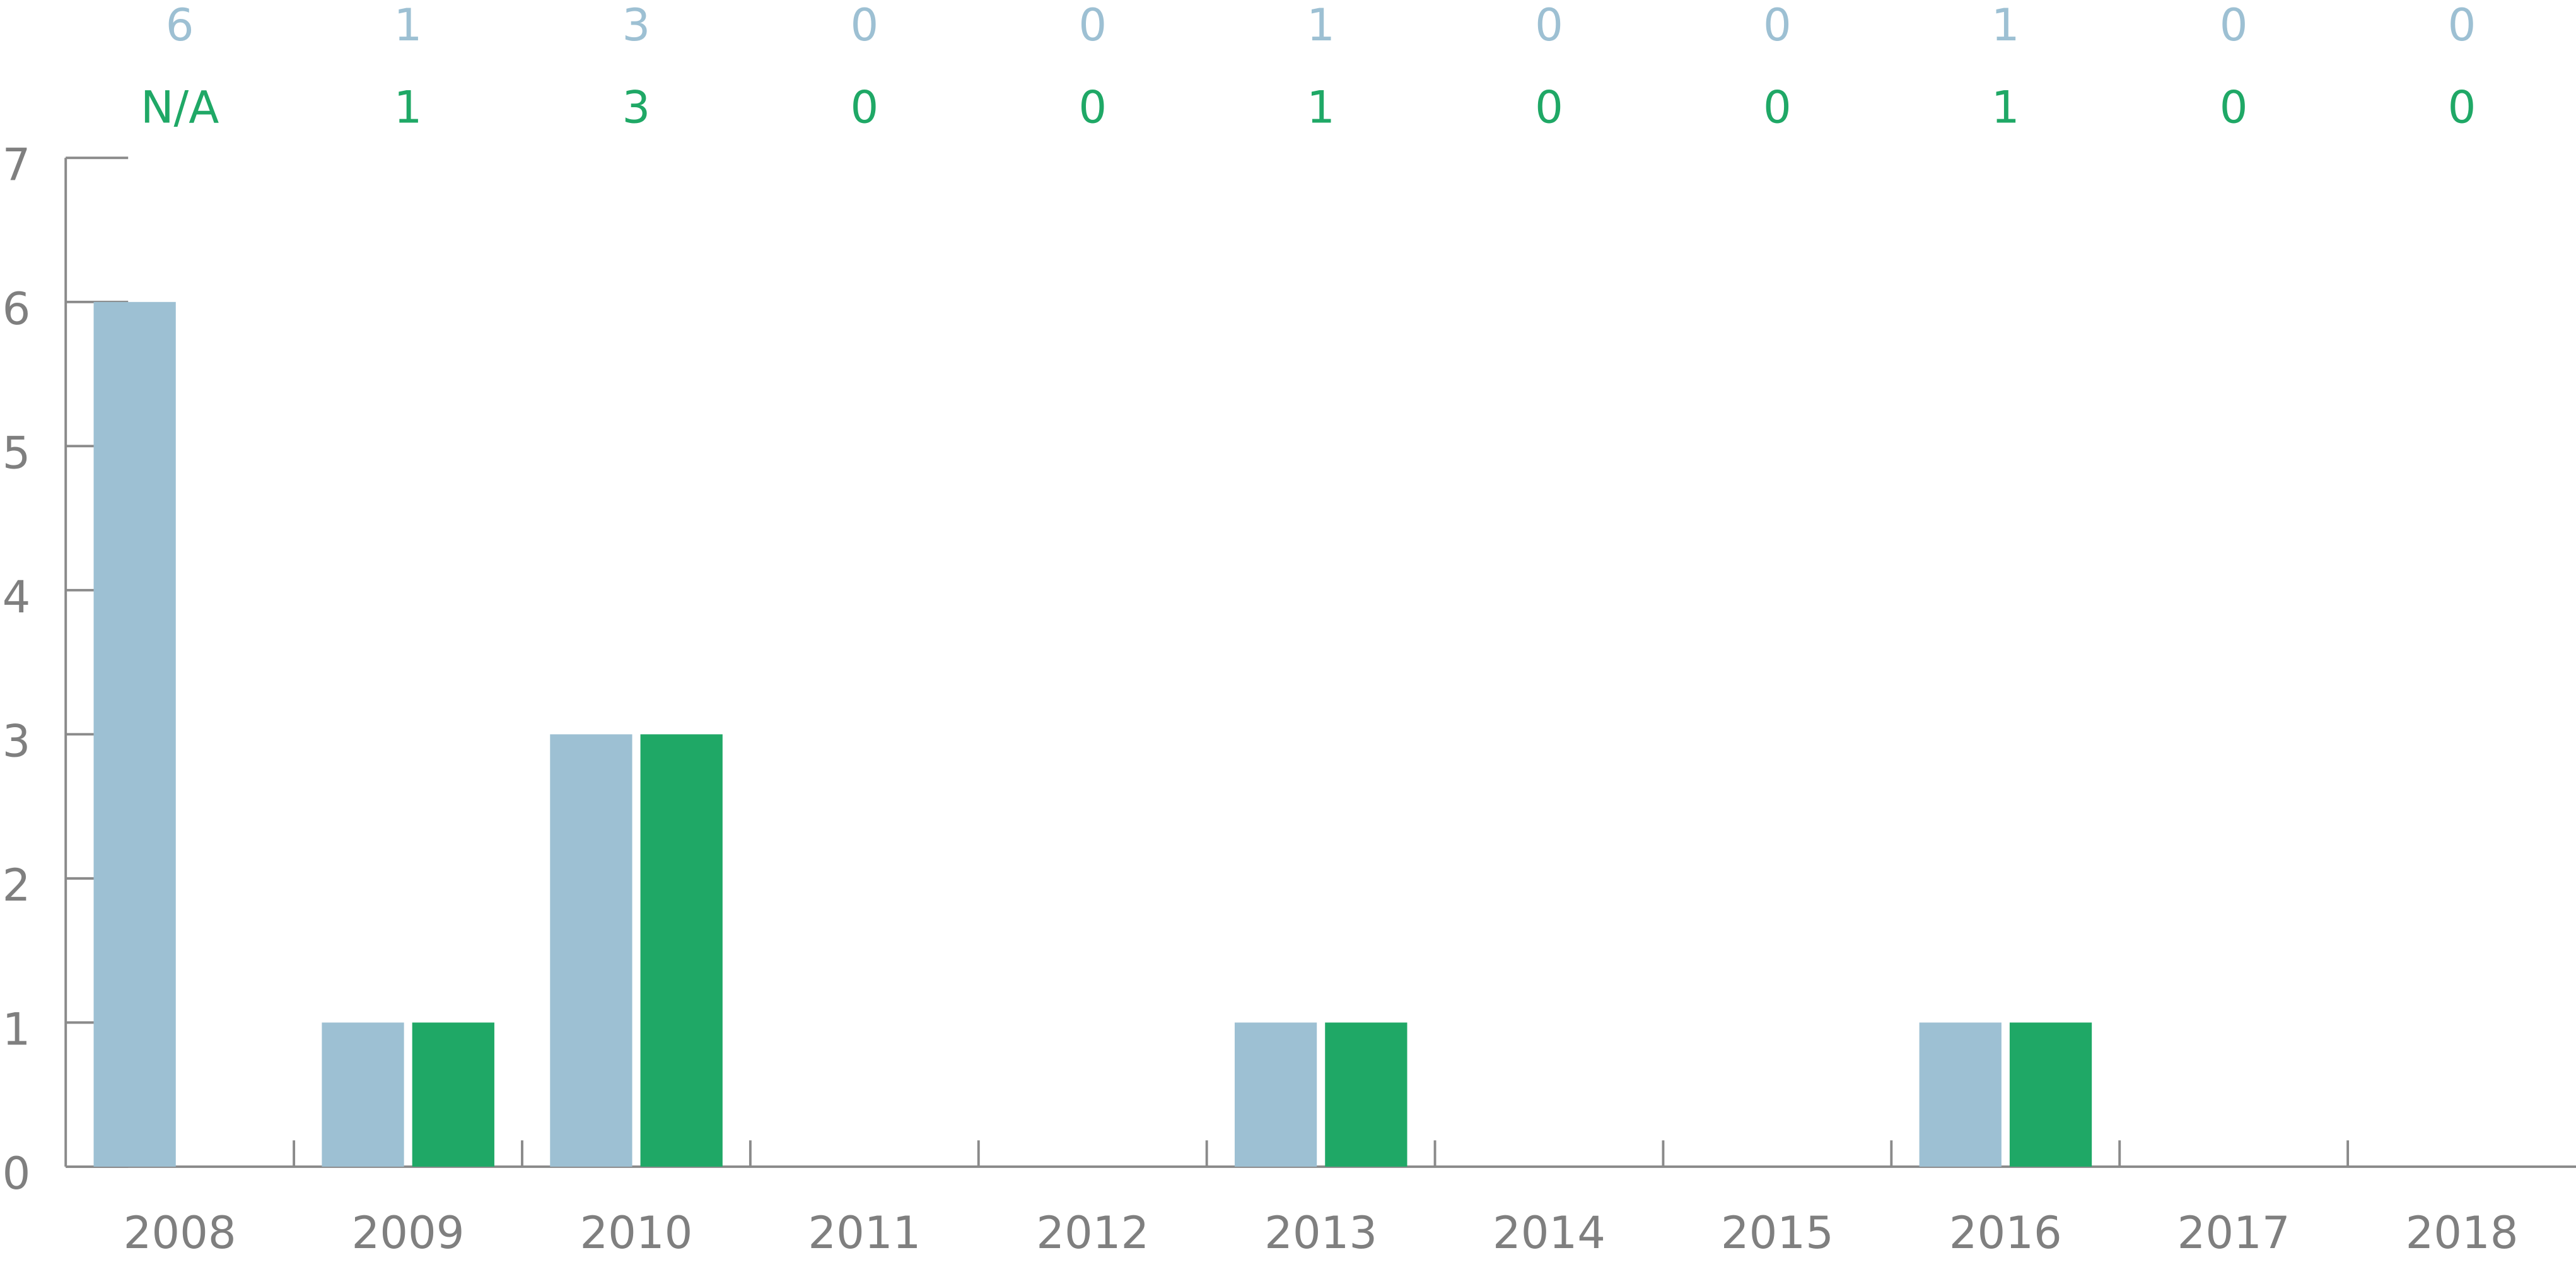 The image size is (2576, 1267). What do you see at coordinates (180, 1233) in the screenshot?
I see `x-tick-label: 2008` at bounding box center [180, 1233].